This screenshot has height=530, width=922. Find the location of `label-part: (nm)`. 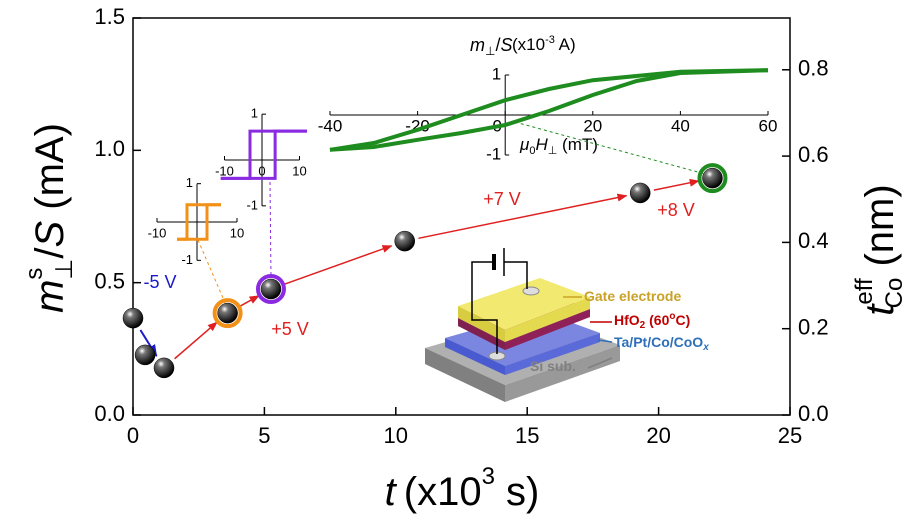

label-part: (nm) is located at coordinates (880, 230).